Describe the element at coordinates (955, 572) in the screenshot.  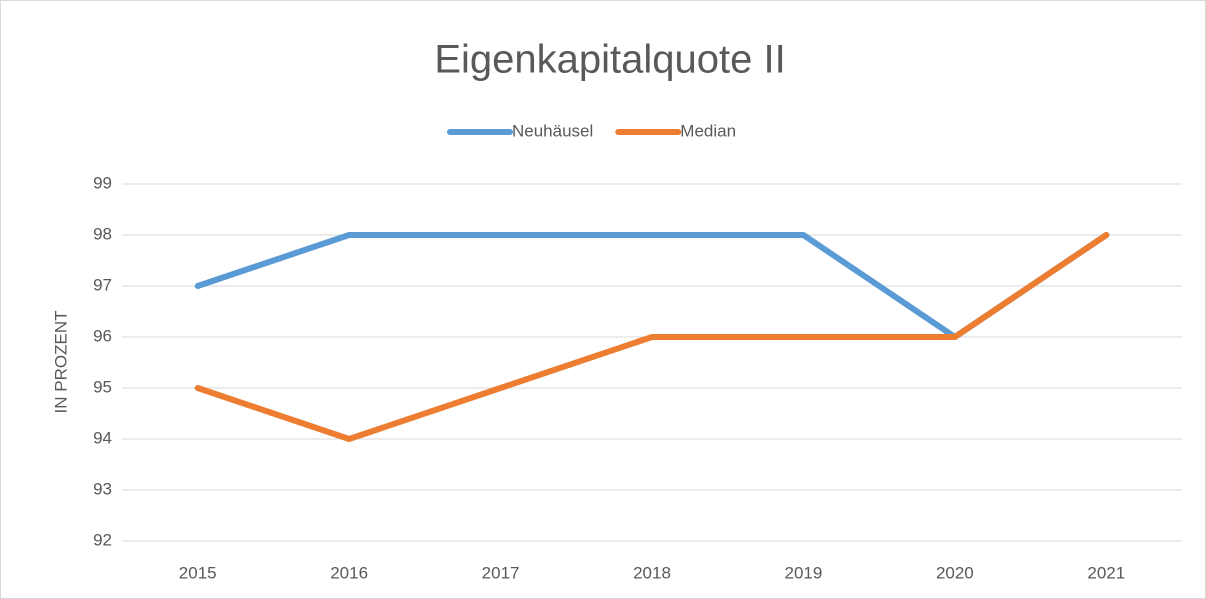
I see `x-tick-label: 2020` at that location.